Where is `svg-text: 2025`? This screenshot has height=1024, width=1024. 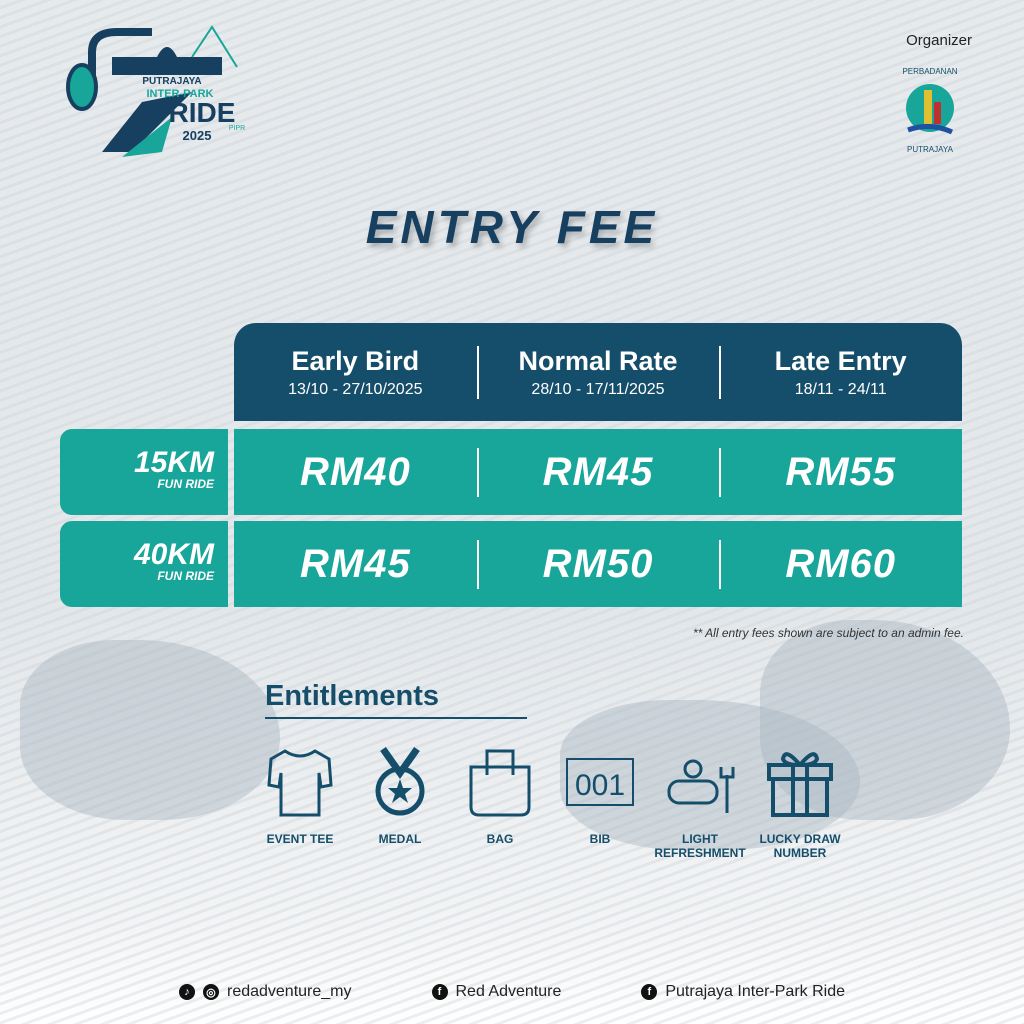 svg-text: 2025 is located at coordinates (197, 135).